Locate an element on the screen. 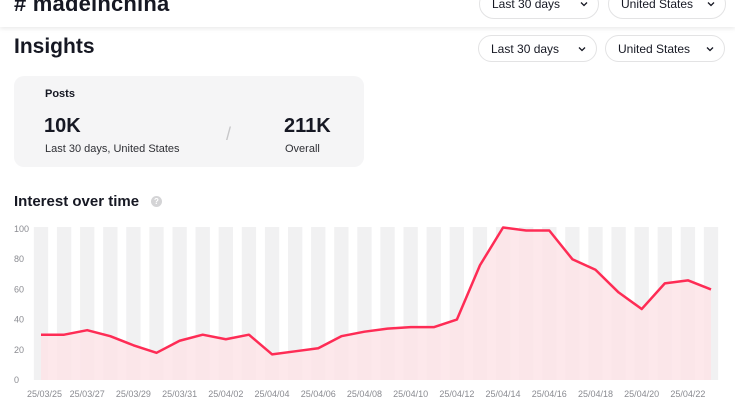 This screenshot has height=400, width=735. x-tick-label: 25/04/06 is located at coordinates (318, 394).